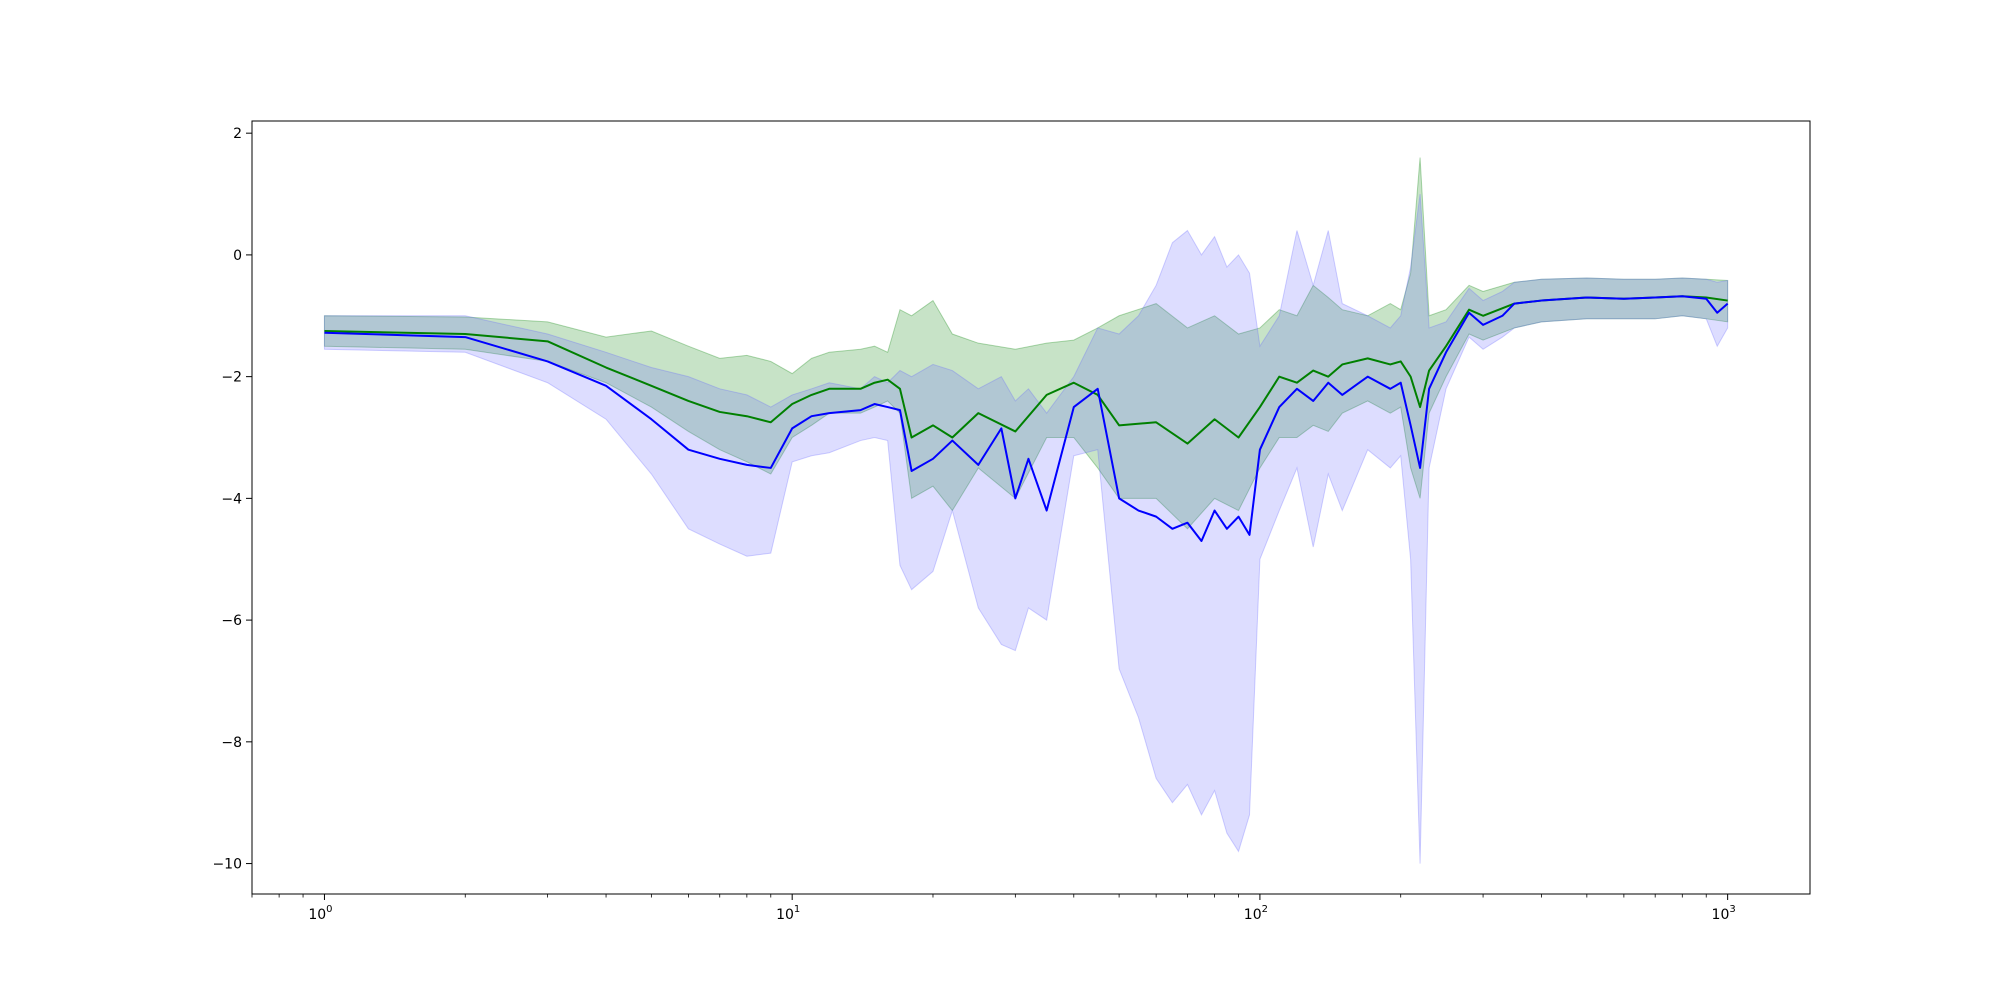 The image size is (2000, 1000). Describe the element at coordinates (231, 378) in the screenshot. I see `y-tick-label: −2` at that location.